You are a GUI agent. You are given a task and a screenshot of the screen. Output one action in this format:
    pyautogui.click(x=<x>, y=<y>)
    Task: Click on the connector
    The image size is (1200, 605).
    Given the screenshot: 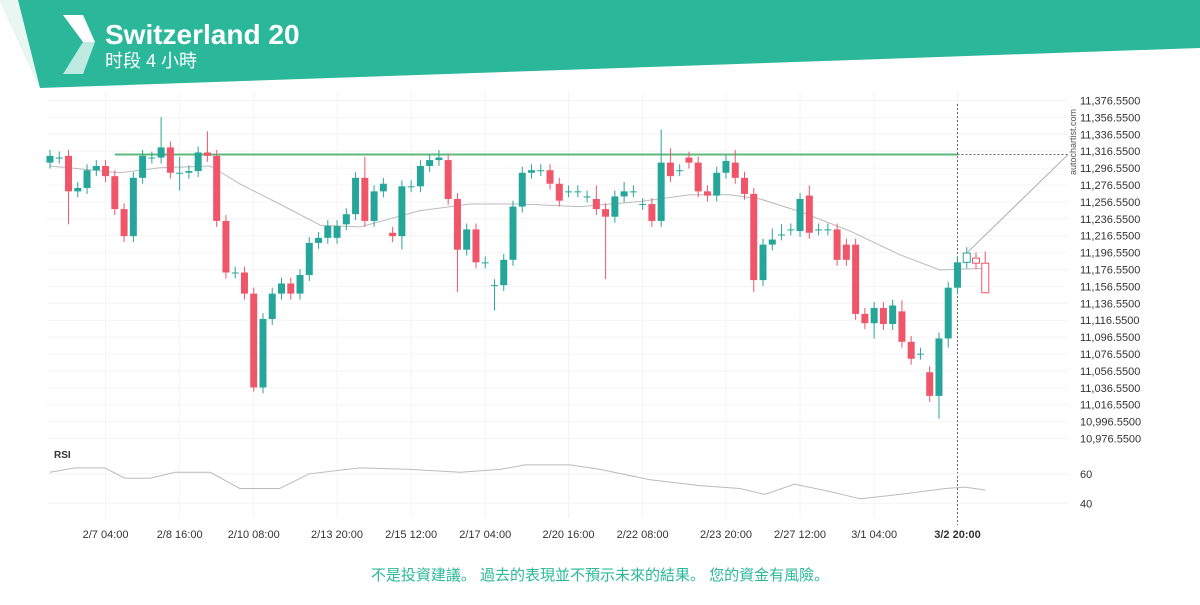 What is the action you would take?
    pyautogui.click(x=1017, y=204)
    